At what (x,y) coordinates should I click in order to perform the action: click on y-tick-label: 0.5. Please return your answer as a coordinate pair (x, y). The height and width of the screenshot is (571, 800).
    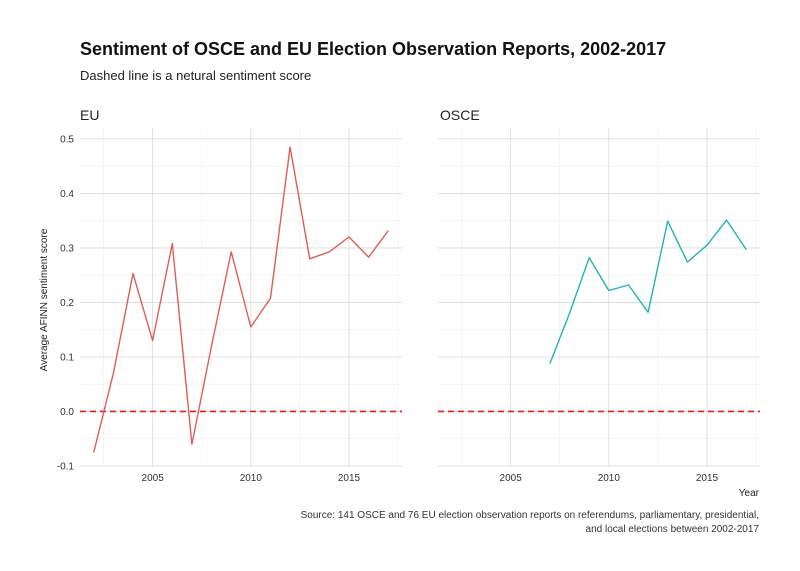
    Looking at the image, I should click on (67, 139).